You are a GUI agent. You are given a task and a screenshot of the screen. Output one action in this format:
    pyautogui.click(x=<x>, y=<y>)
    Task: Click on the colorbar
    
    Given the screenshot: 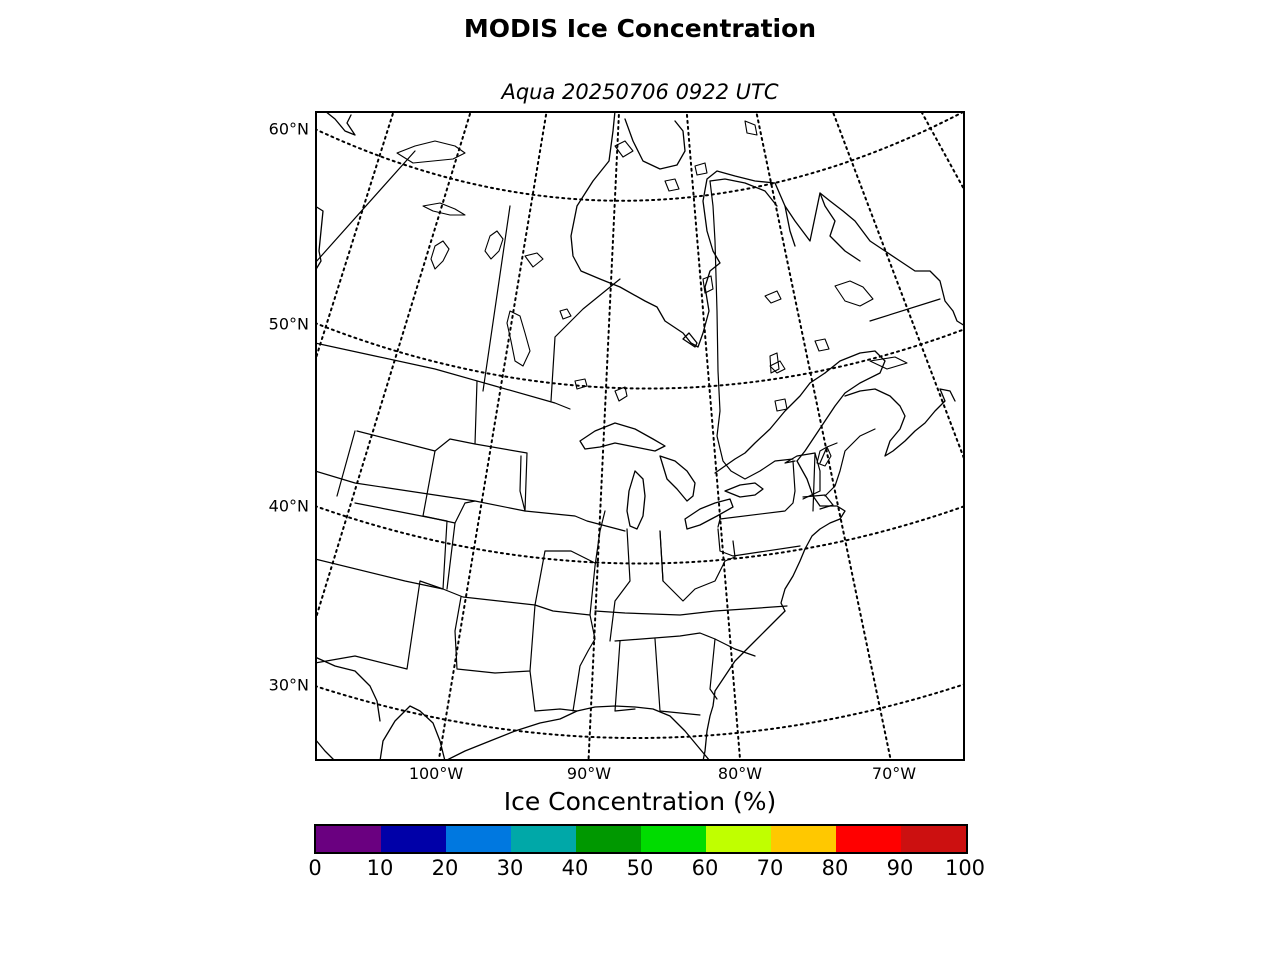 What is the action you would take?
    pyautogui.click(x=641, y=839)
    